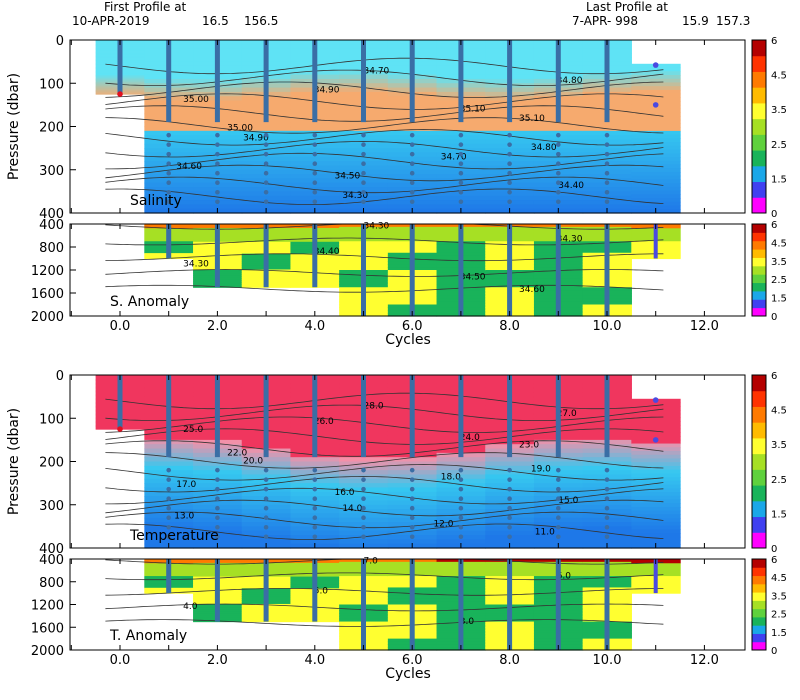 The height and width of the screenshot is (700, 800). Describe the element at coordinates (774, 317) in the screenshot. I see `colorbar-tick-label: 0` at that location.